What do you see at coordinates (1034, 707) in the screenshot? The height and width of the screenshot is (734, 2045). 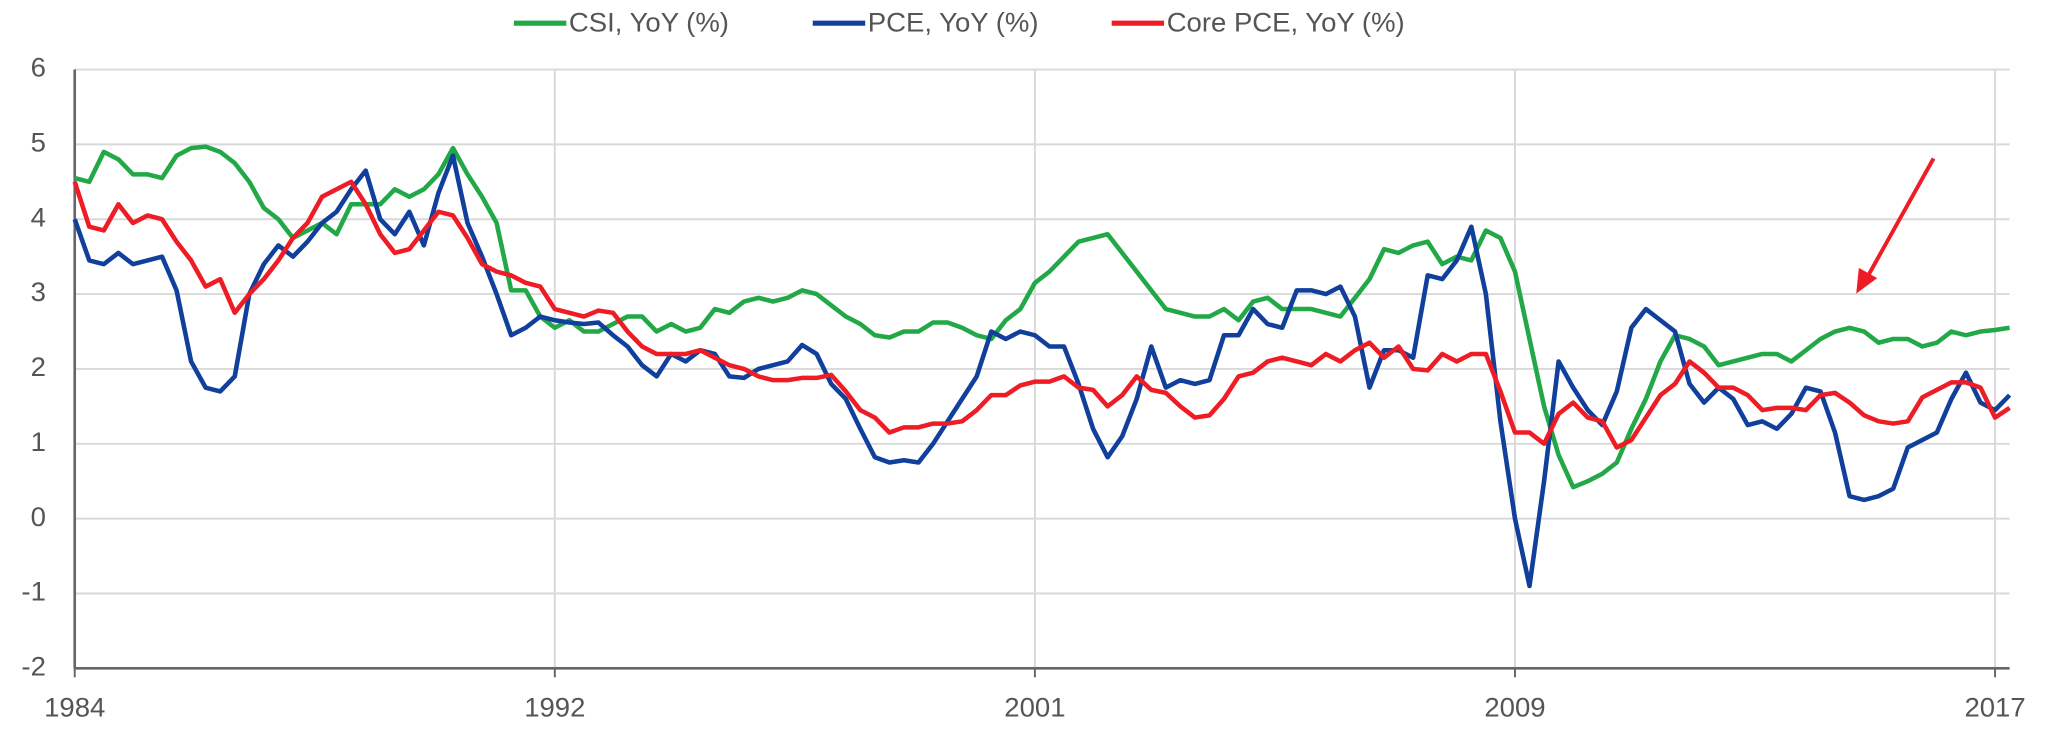 I see `x-tick-label: 2001` at bounding box center [1034, 707].